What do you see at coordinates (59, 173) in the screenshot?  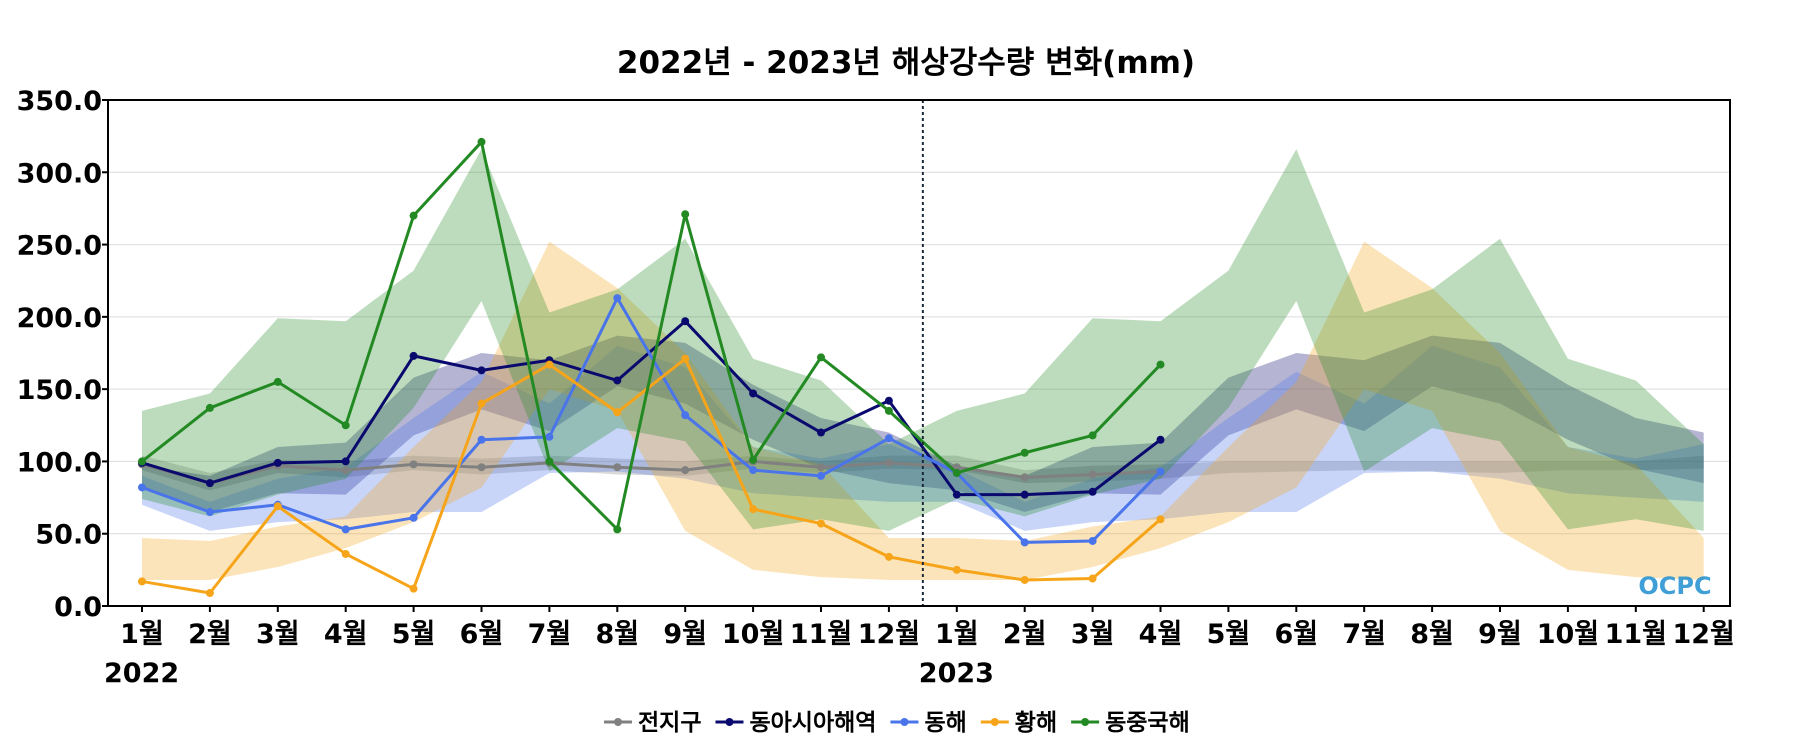 I see `y-tick-label: 300.0` at bounding box center [59, 173].